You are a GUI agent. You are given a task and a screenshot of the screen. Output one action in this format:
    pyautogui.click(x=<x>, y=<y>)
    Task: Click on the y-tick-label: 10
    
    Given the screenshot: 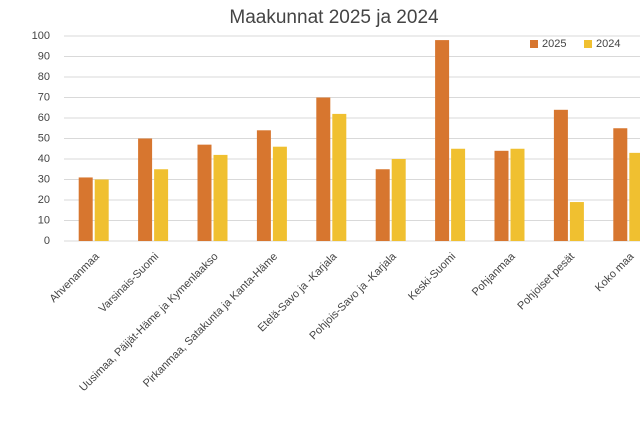 What is the action you would take?
    pyautogui.click(x=44, y=220)
    